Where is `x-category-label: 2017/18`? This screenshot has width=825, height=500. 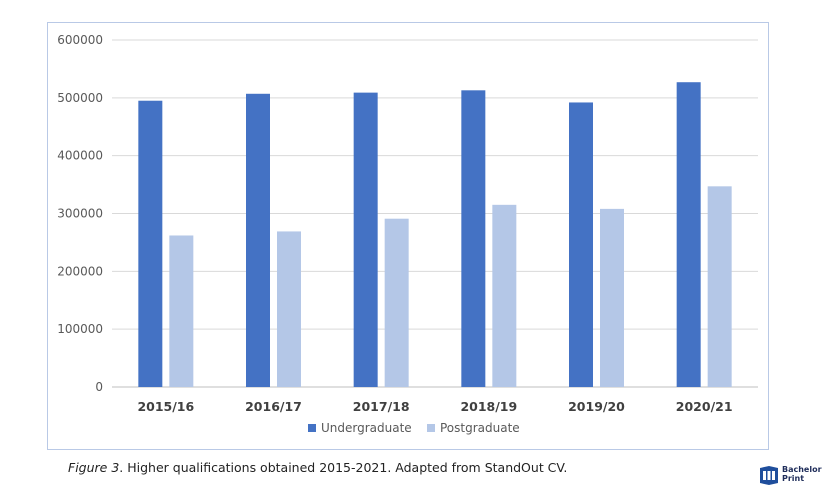
x-category-label: 2017/18 is located at coordinates (381, 406).